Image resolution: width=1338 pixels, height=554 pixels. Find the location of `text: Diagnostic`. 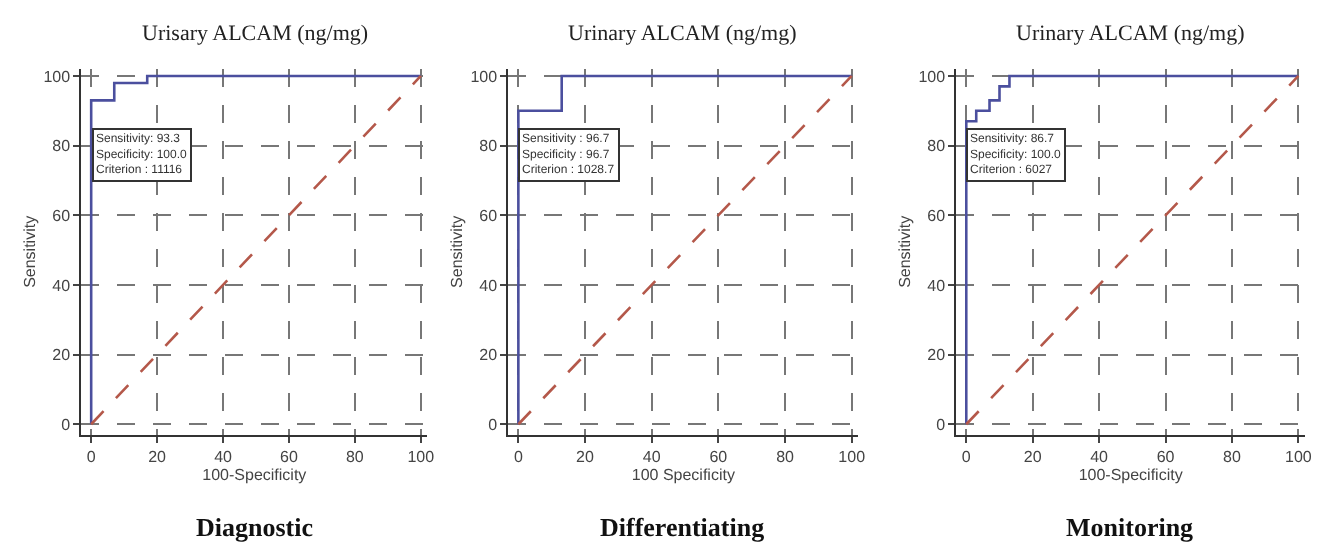

text: Diagnostic is located at coordinates (255, 527).